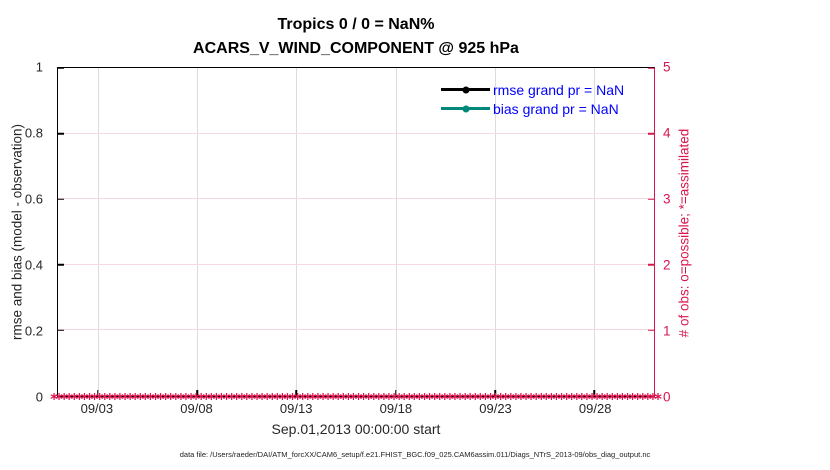 This screenshot has width=830, height=470. What do you see at coordinates (667, 199) in the screenshot?
I see `y-tick-label-right: 3` at bounding box center [667, 199].